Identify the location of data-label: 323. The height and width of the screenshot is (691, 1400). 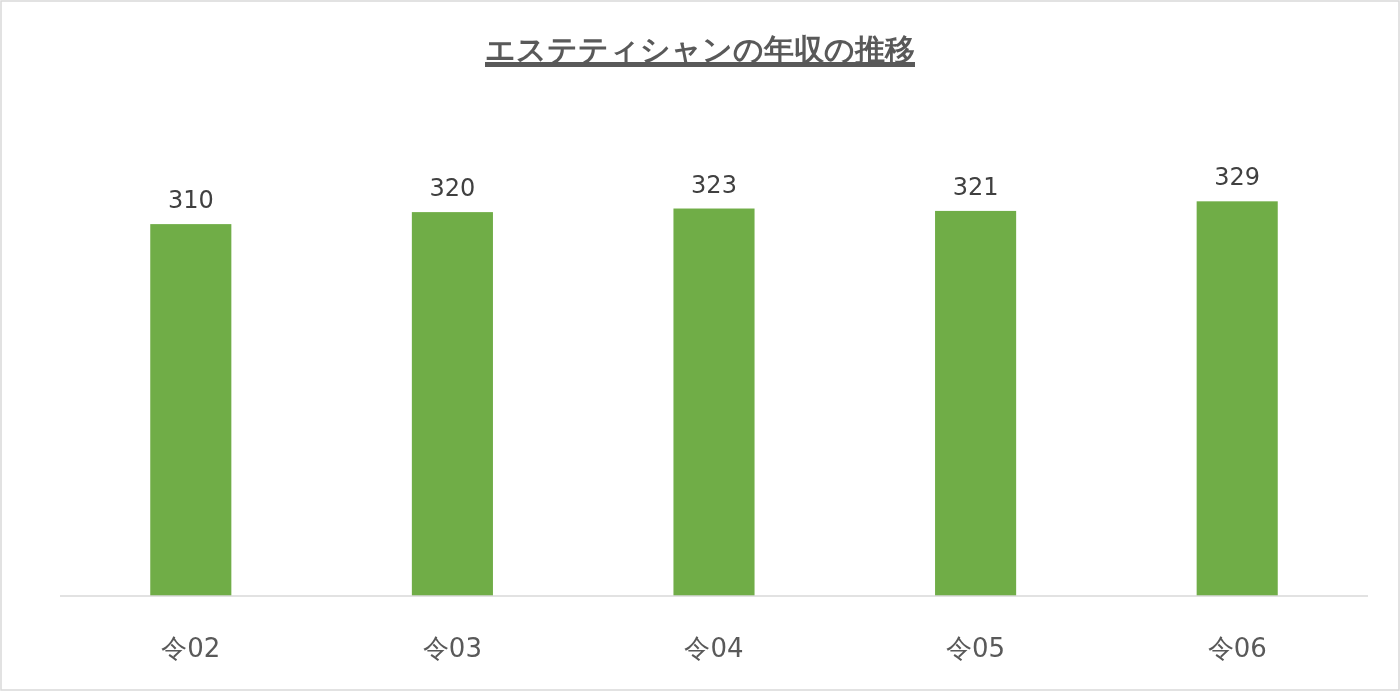
(714, 184).